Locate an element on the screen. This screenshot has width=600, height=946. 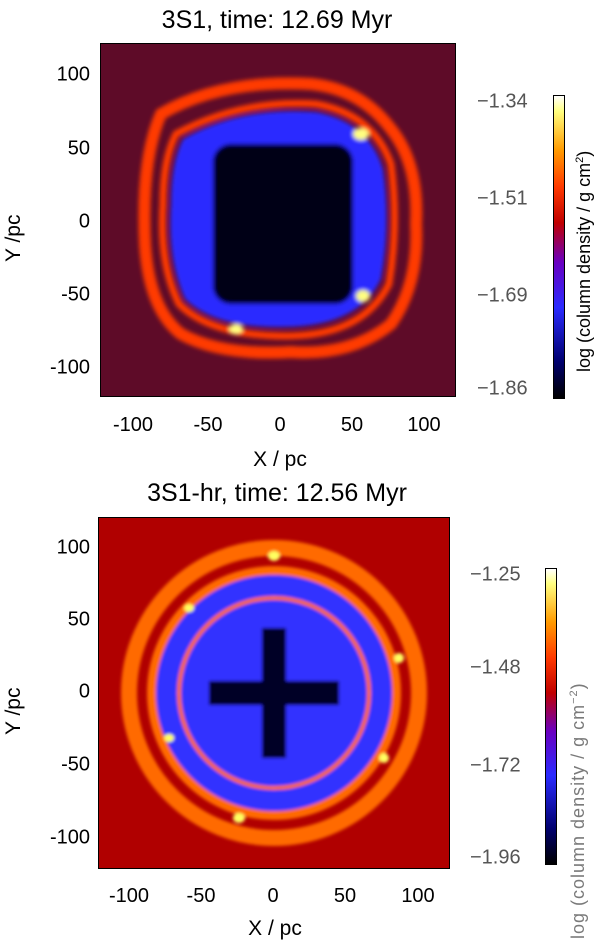
colorbar-label-exponent: −2 is located at coordinates (574, 696).